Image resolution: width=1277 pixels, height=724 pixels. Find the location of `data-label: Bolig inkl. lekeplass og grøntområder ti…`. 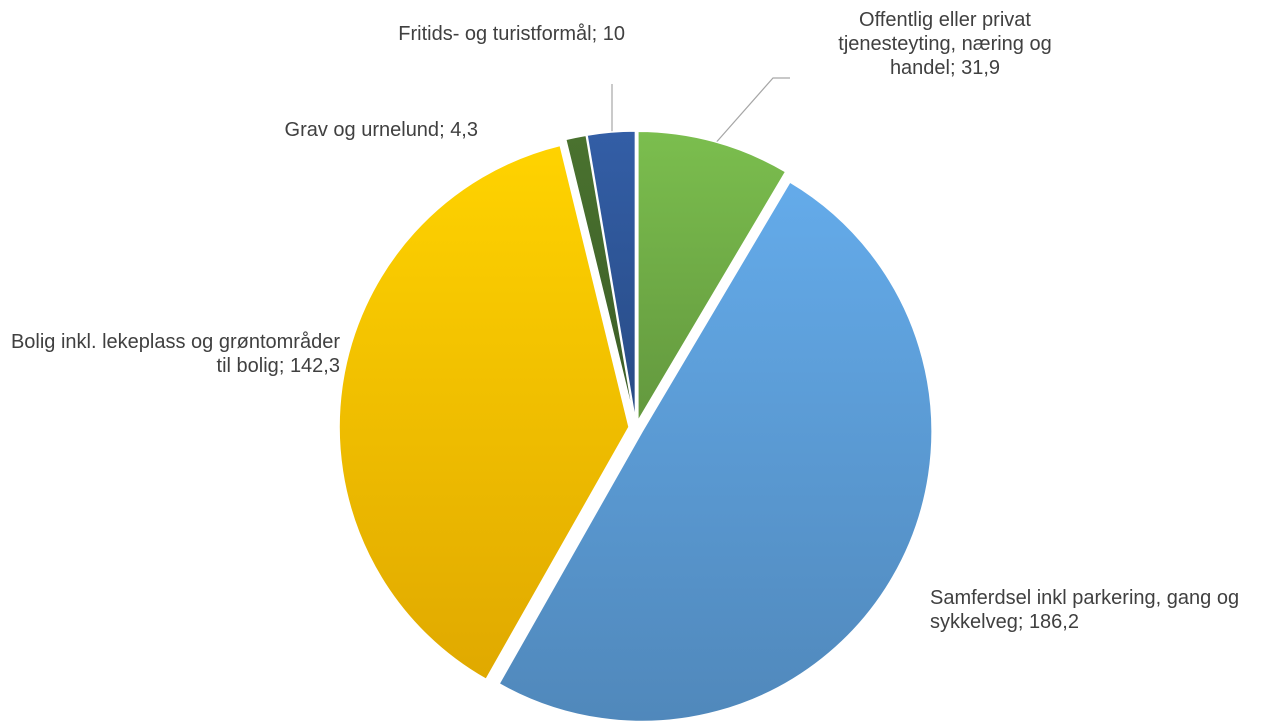

data-label: Bolig inkl. lekeplass og grøntområder ti… is located at coordinates (172, 354).